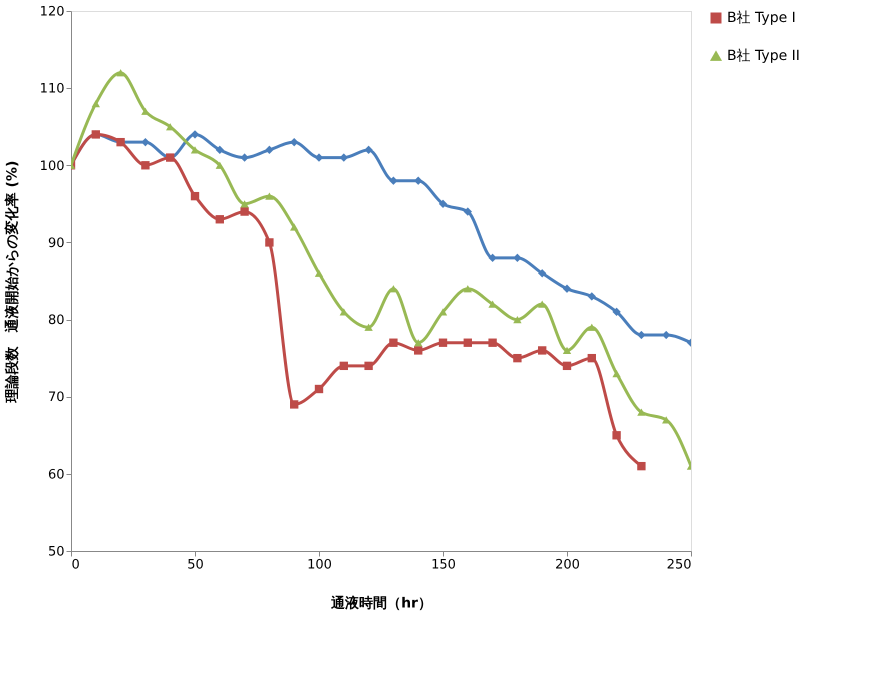 The height and width of the screenshot is (687, 890). Describe the element at coordinates (56, 474) in the screenshot. I see `y-tick-label: 60` at that location.